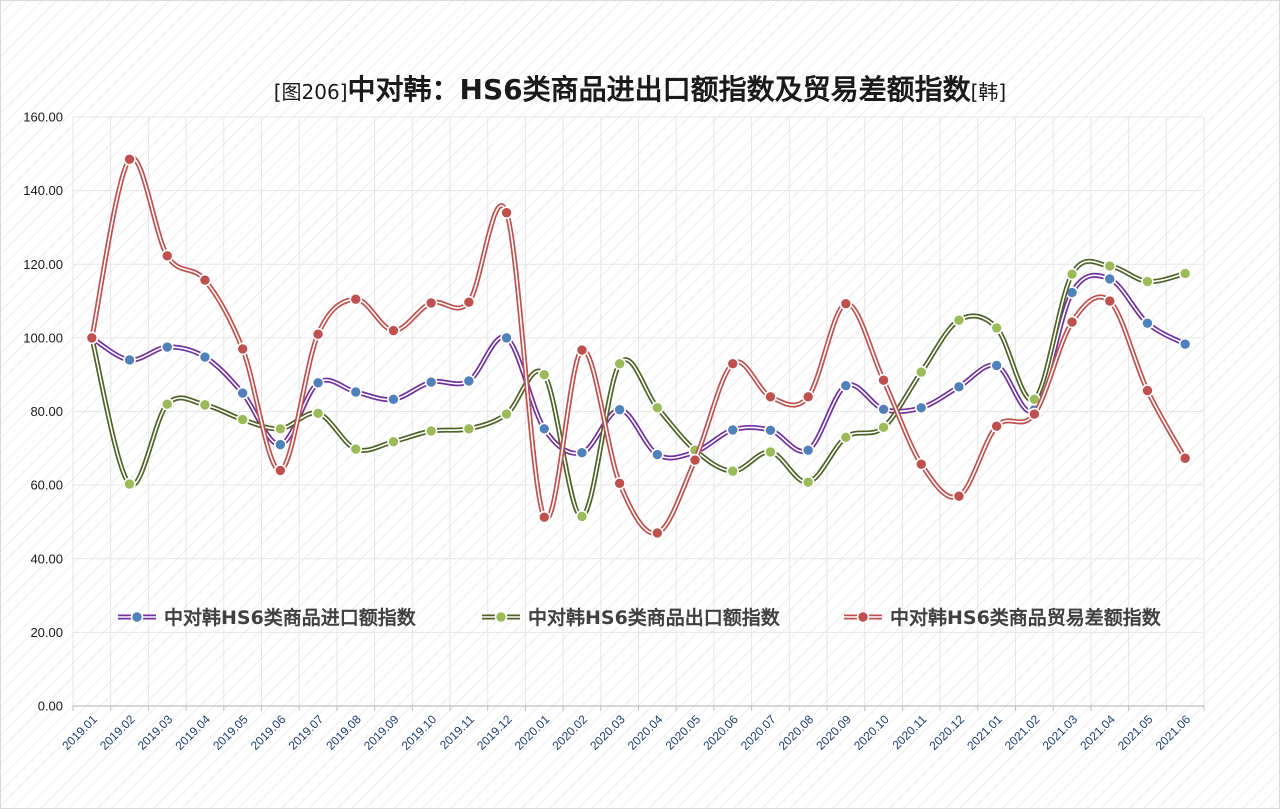 The height and width of the screenshot is (809, 1280). Describe the element at coordinates (43, 337) in the screenshot. I see `y-tick-label: 100.00` at that location.